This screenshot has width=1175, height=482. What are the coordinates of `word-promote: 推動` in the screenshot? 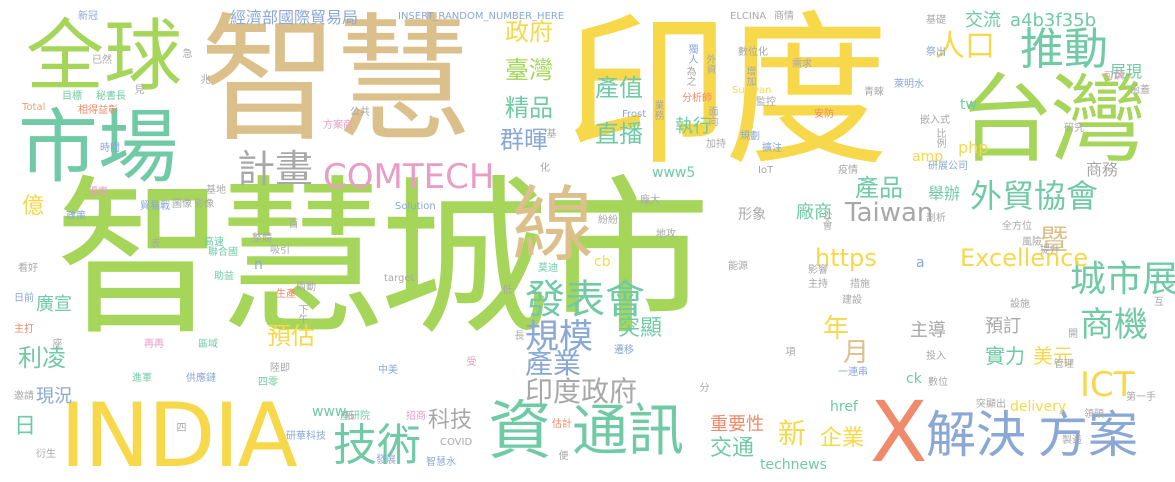 It's located at (1064, 49).